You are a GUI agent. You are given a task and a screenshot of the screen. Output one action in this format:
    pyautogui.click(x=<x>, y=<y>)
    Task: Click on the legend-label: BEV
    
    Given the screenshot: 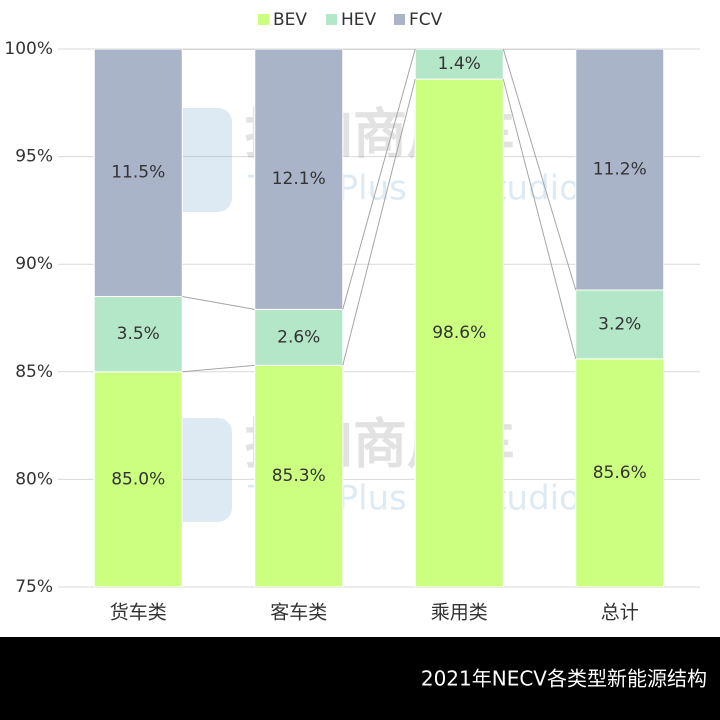 What is the action you would take?
    pyautogui.click(x=290, y=20)
    